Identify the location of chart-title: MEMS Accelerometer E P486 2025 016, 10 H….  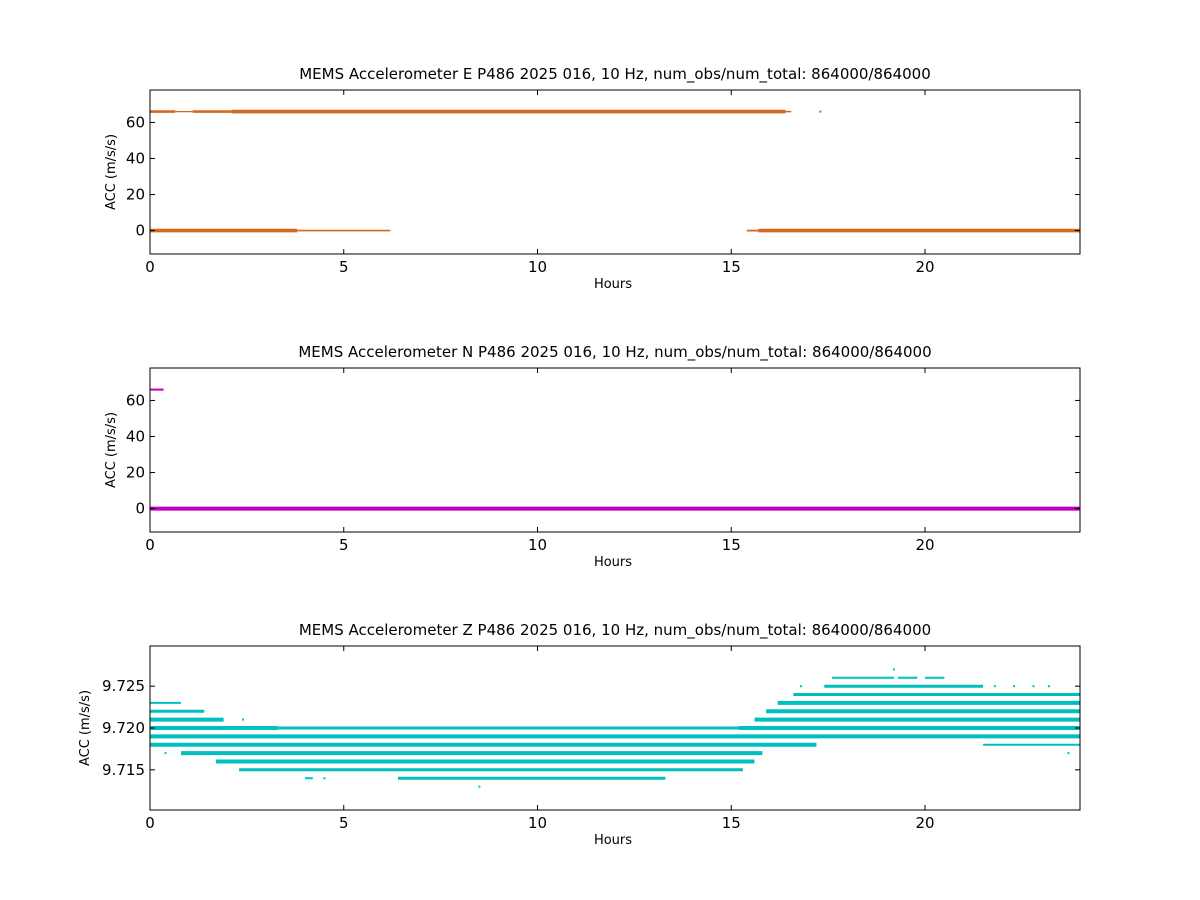
(615, 74).